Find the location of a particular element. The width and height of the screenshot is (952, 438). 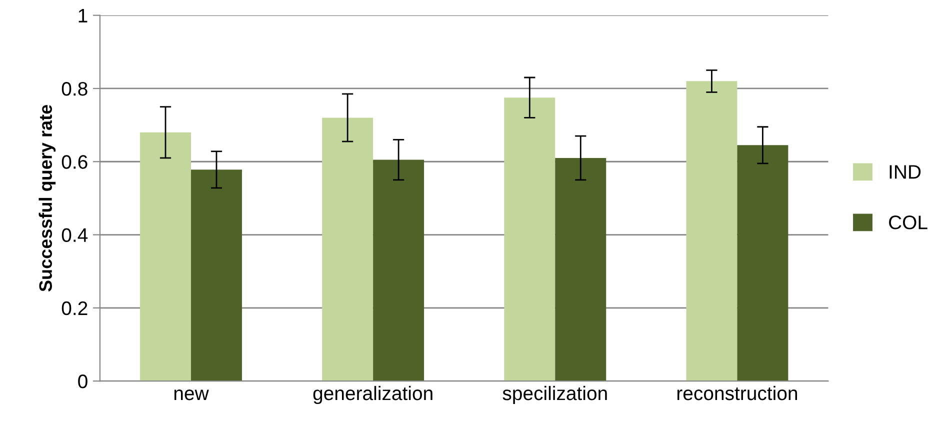

y-axis-title: Successful query rate is located at coordinates (47, 198).